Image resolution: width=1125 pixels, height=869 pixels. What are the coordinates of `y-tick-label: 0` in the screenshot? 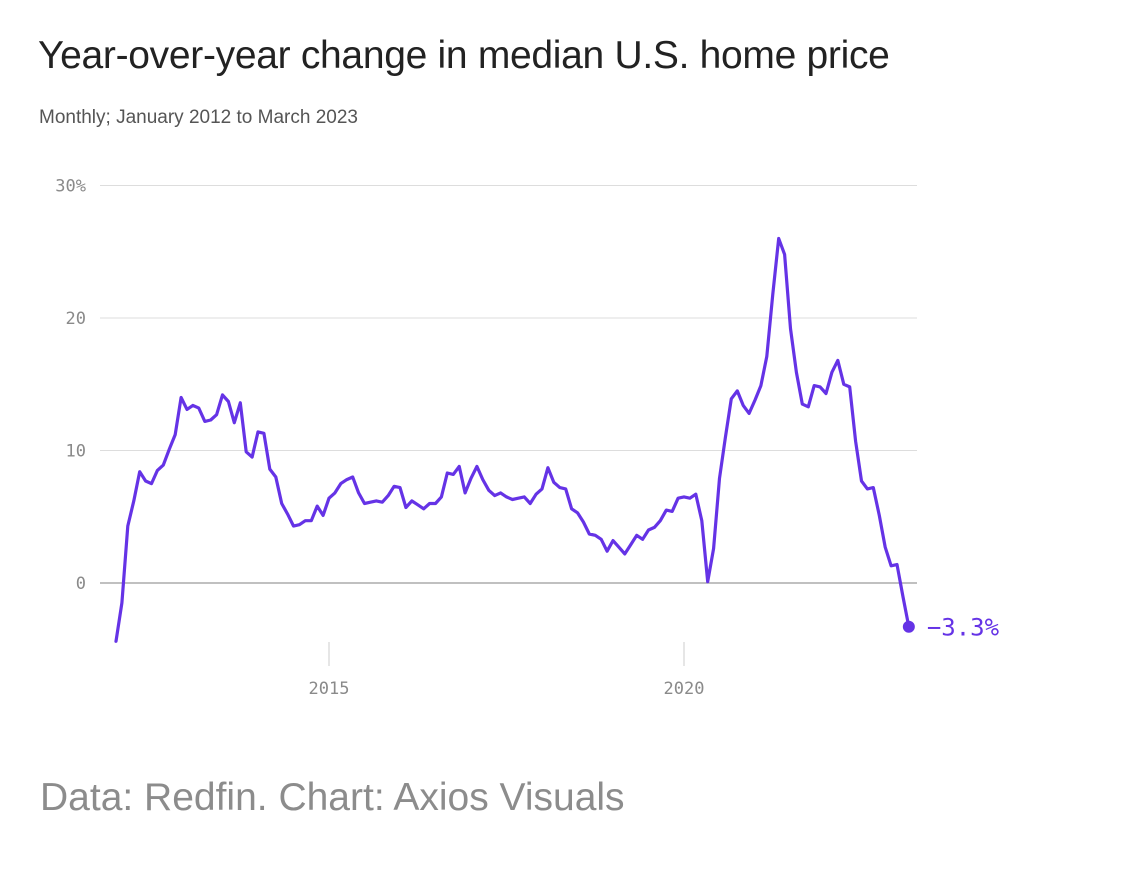 It's located at (81, 584).